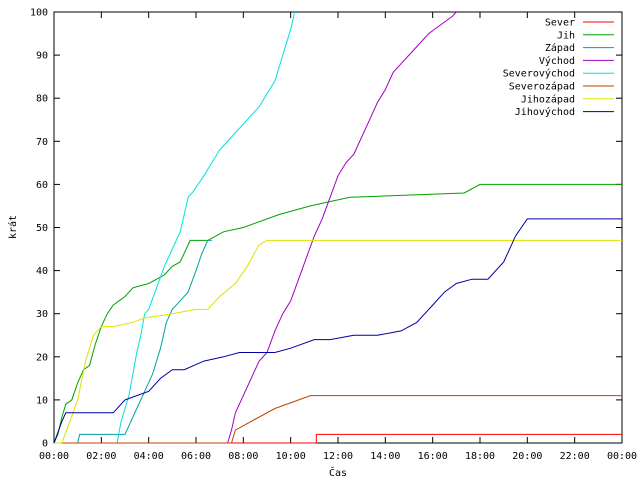 The width and height of the screenshot is (640, 480). I want to click on y-tick-label: 50, so click(42, 228).